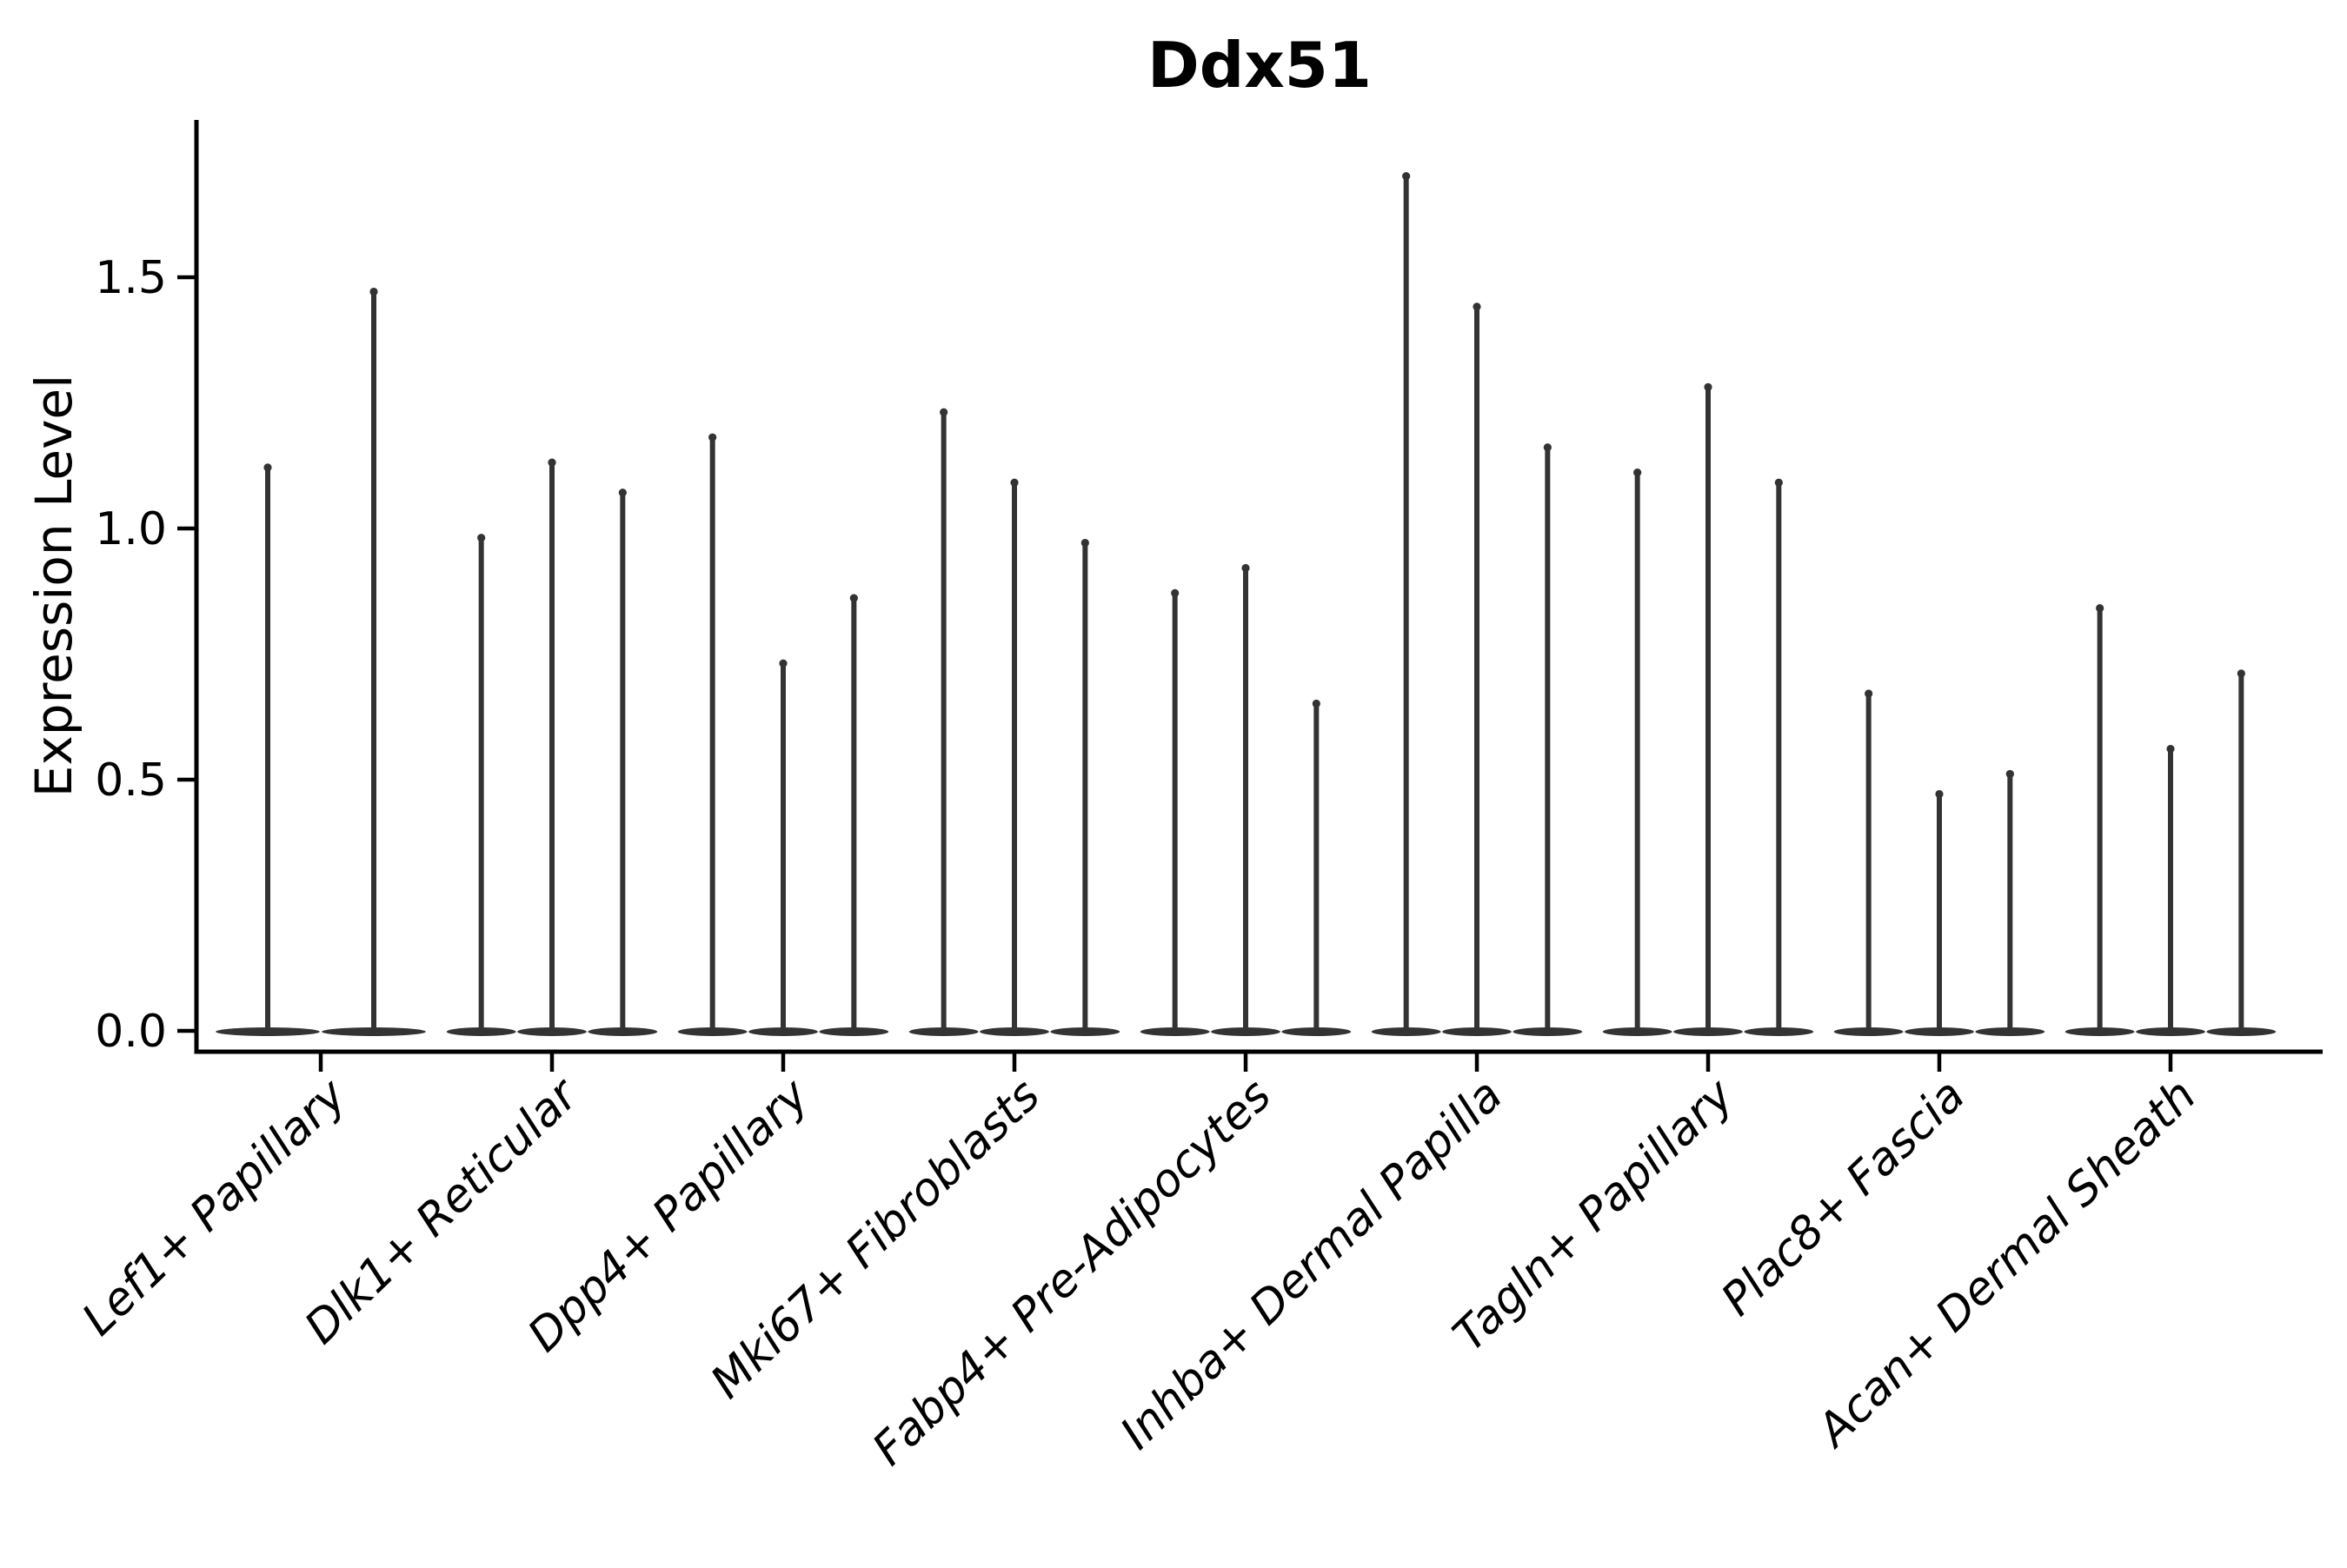  Describe the element at coordinates (1260, 65) in the screenshot. I see `chart-title: Ddx51` at that location.